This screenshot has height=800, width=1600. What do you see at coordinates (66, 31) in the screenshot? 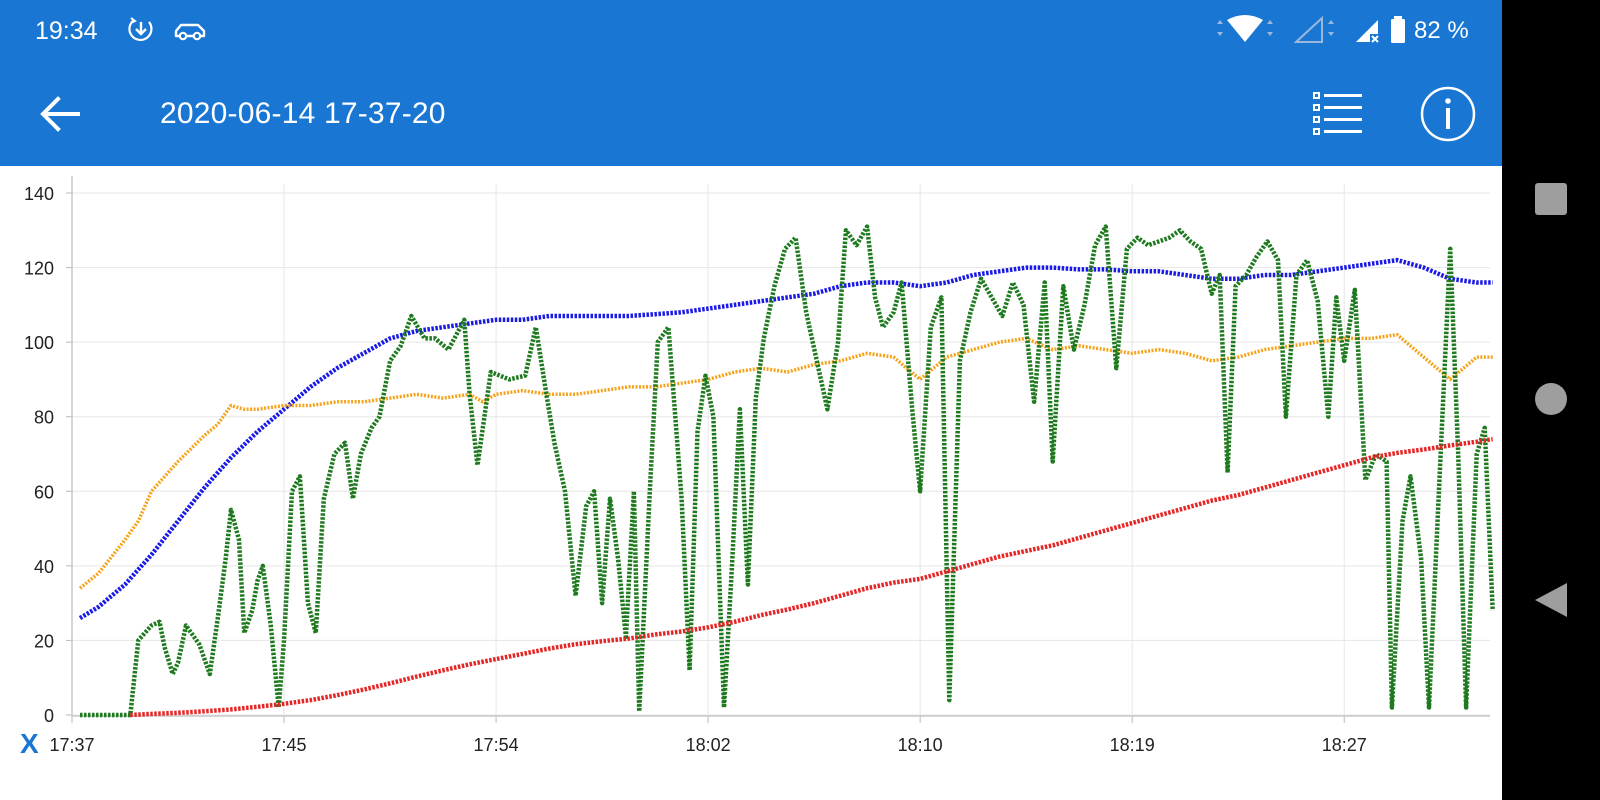
I see `status-time: 19:34` at bounding box center [66, 31].